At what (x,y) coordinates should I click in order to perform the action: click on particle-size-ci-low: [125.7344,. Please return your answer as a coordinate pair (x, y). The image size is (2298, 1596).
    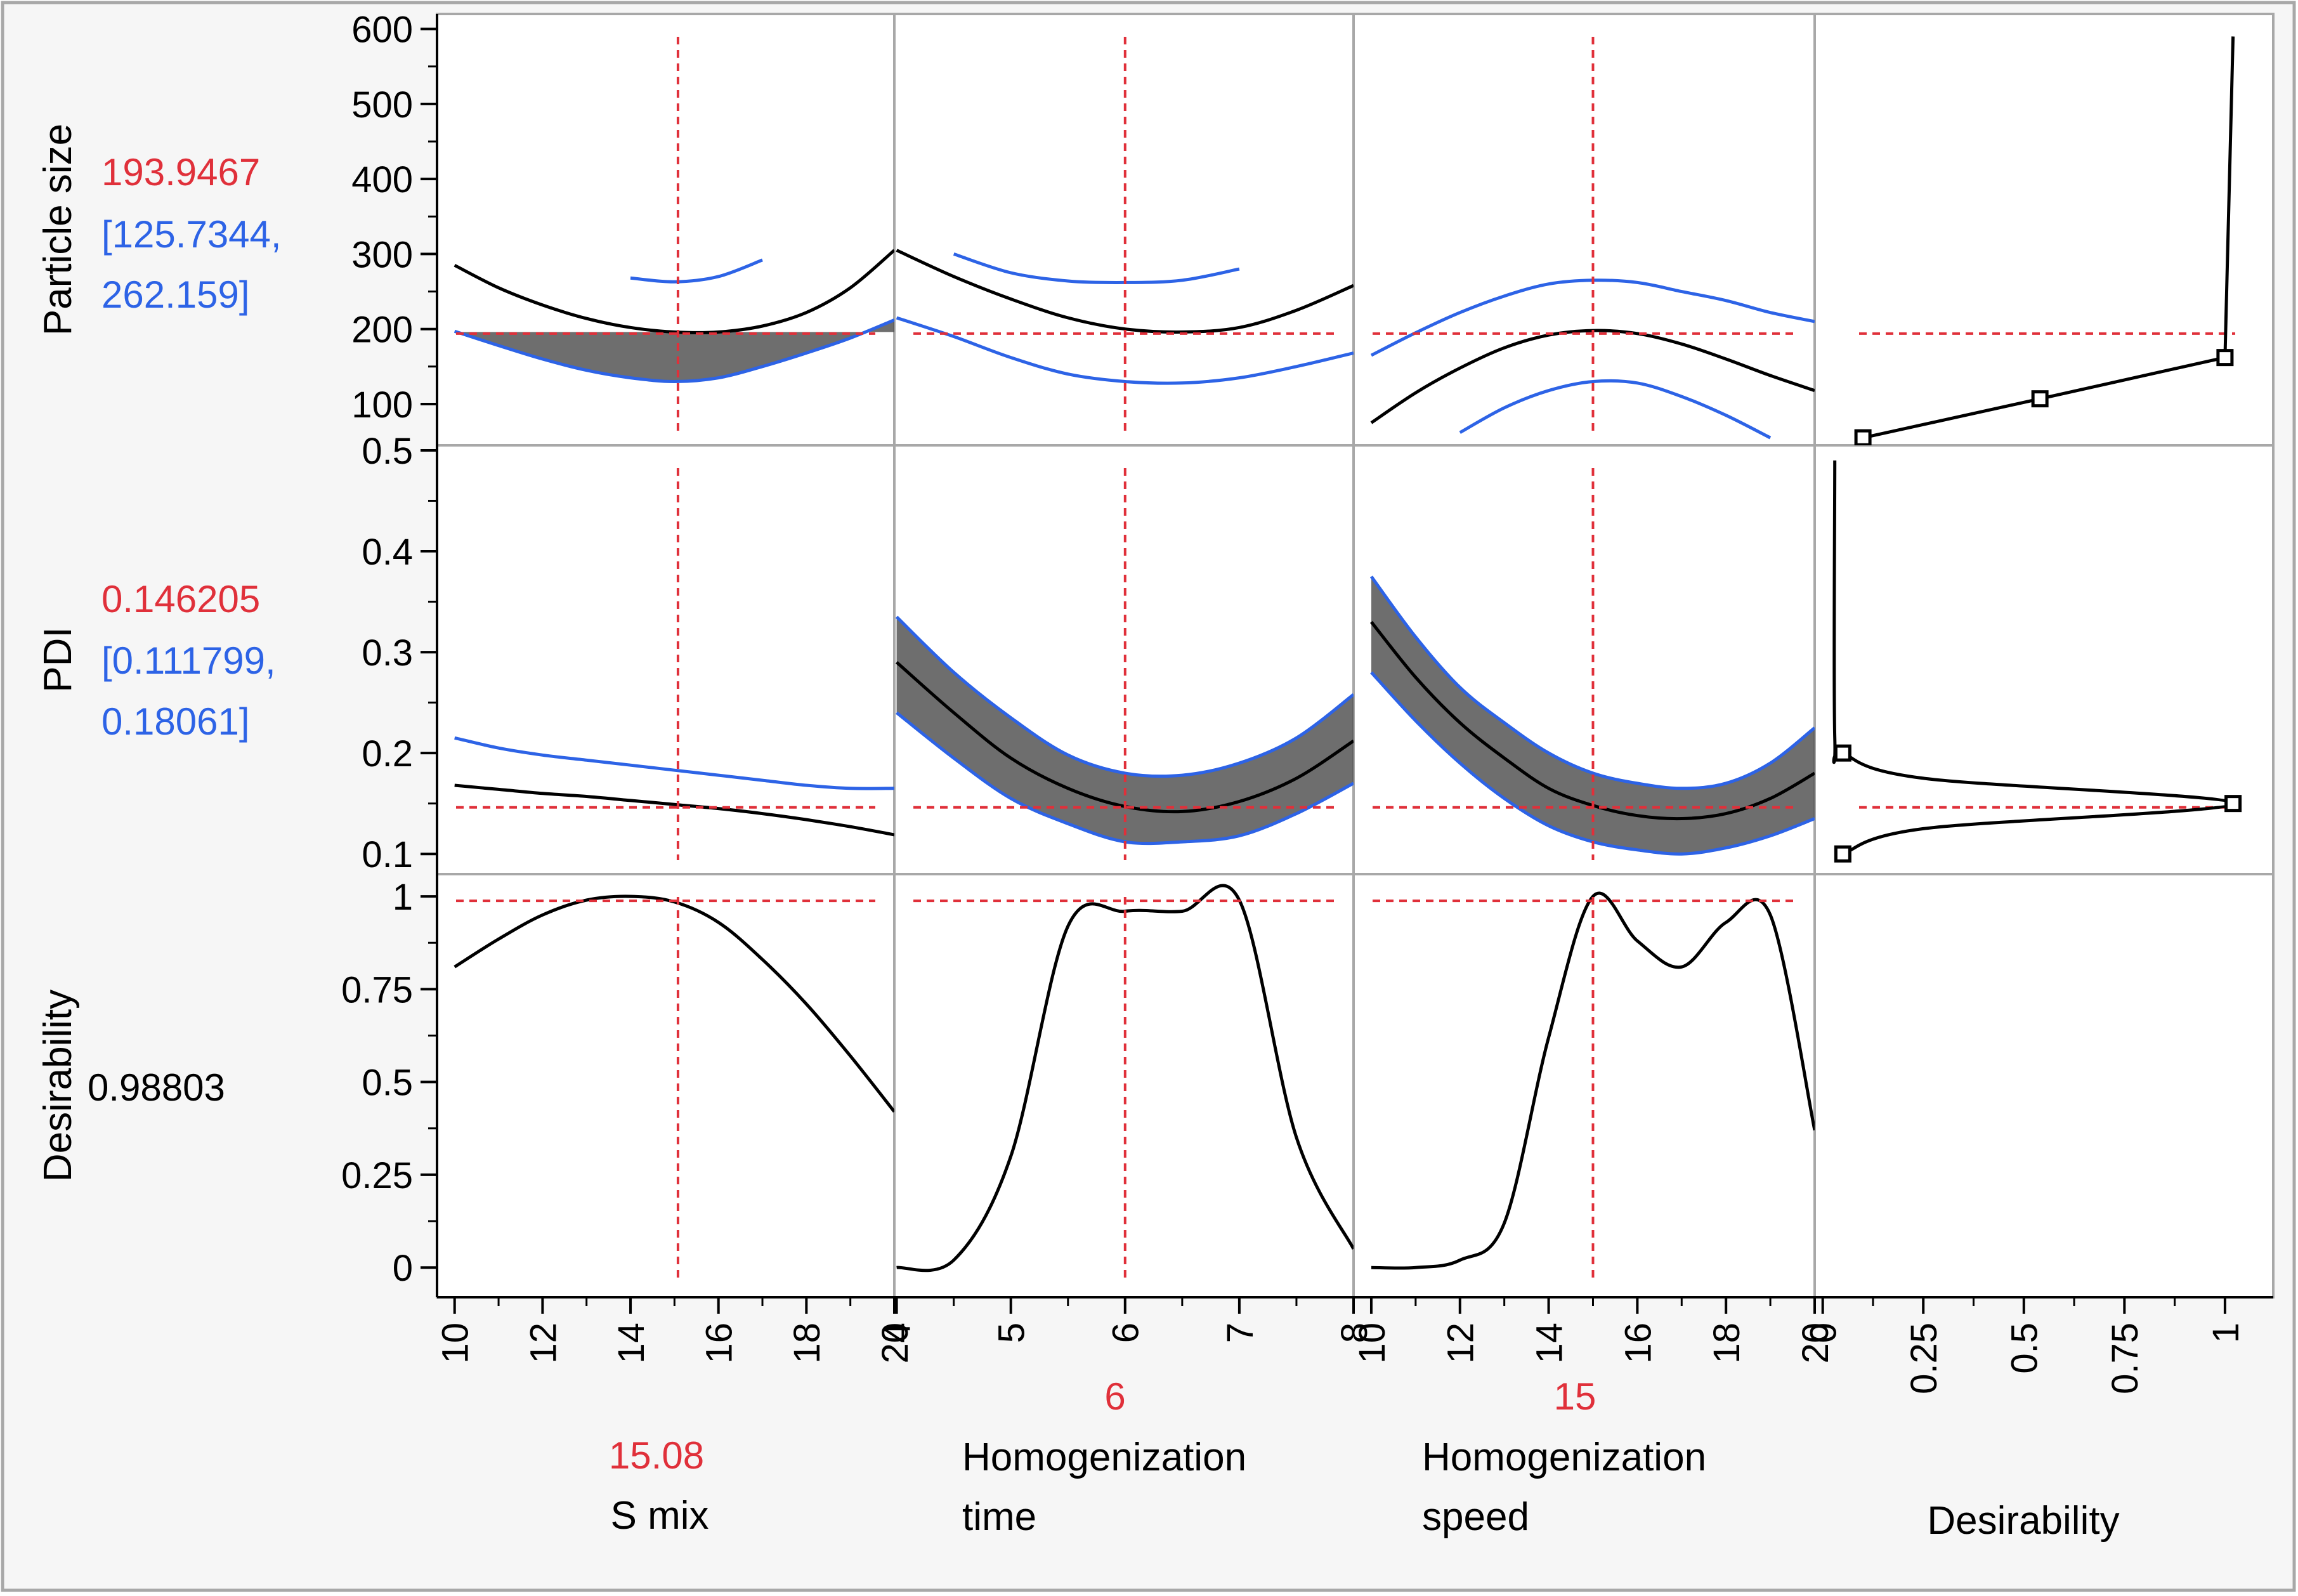
    Looking at the image, I should click on (191, 234).